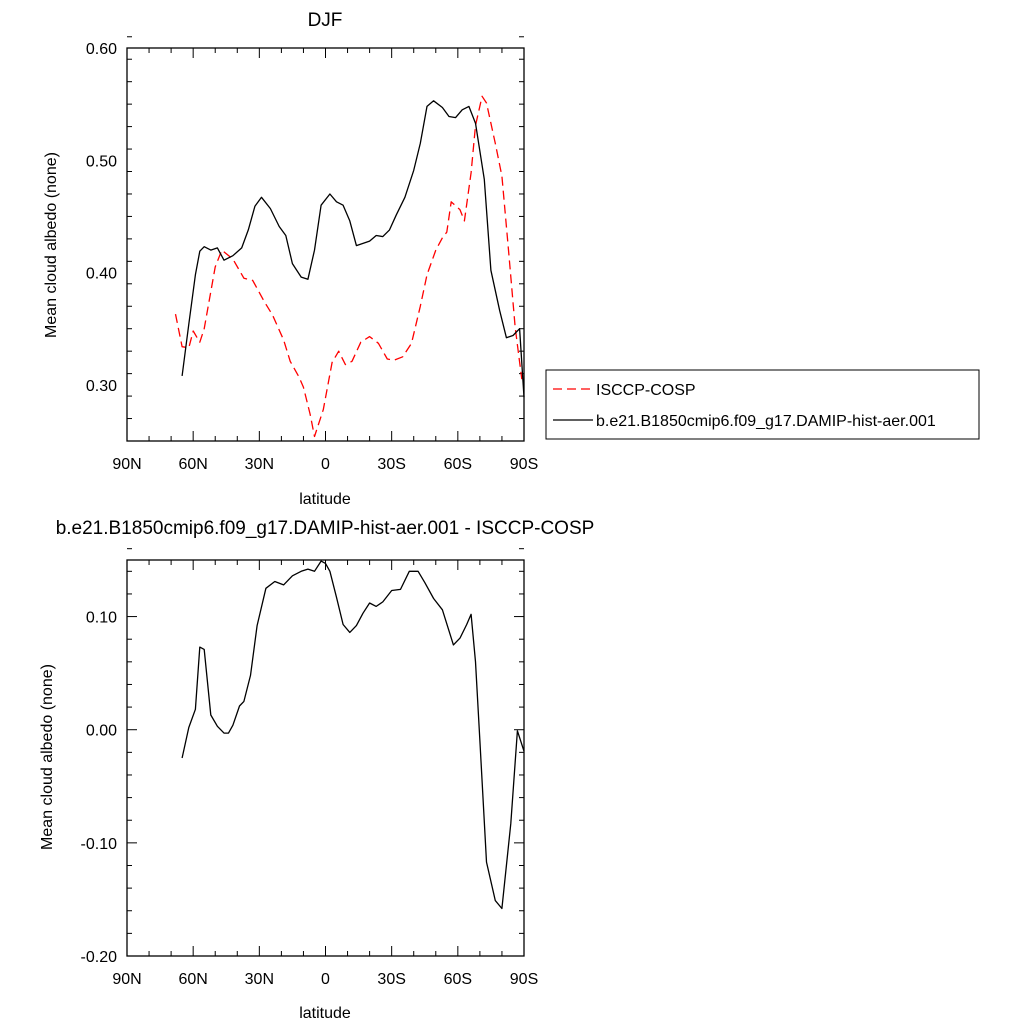 The image size is (1024, 1024). Describe the element at coordinates (51, 245) in the screenshot. I see `chart-top-y-axis-label: Mean cloud albedo (none)` at that location.